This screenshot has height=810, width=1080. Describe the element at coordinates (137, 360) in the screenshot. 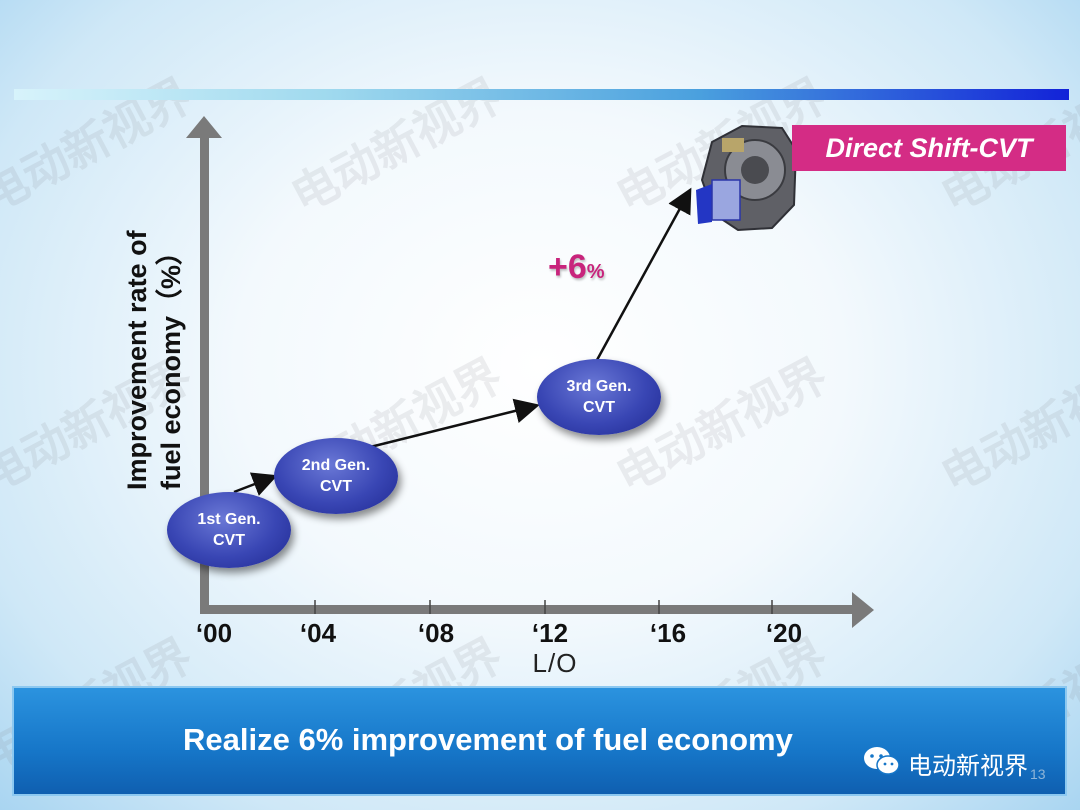

I see `y-axis-label-line1: Improvement rate of` at that location.